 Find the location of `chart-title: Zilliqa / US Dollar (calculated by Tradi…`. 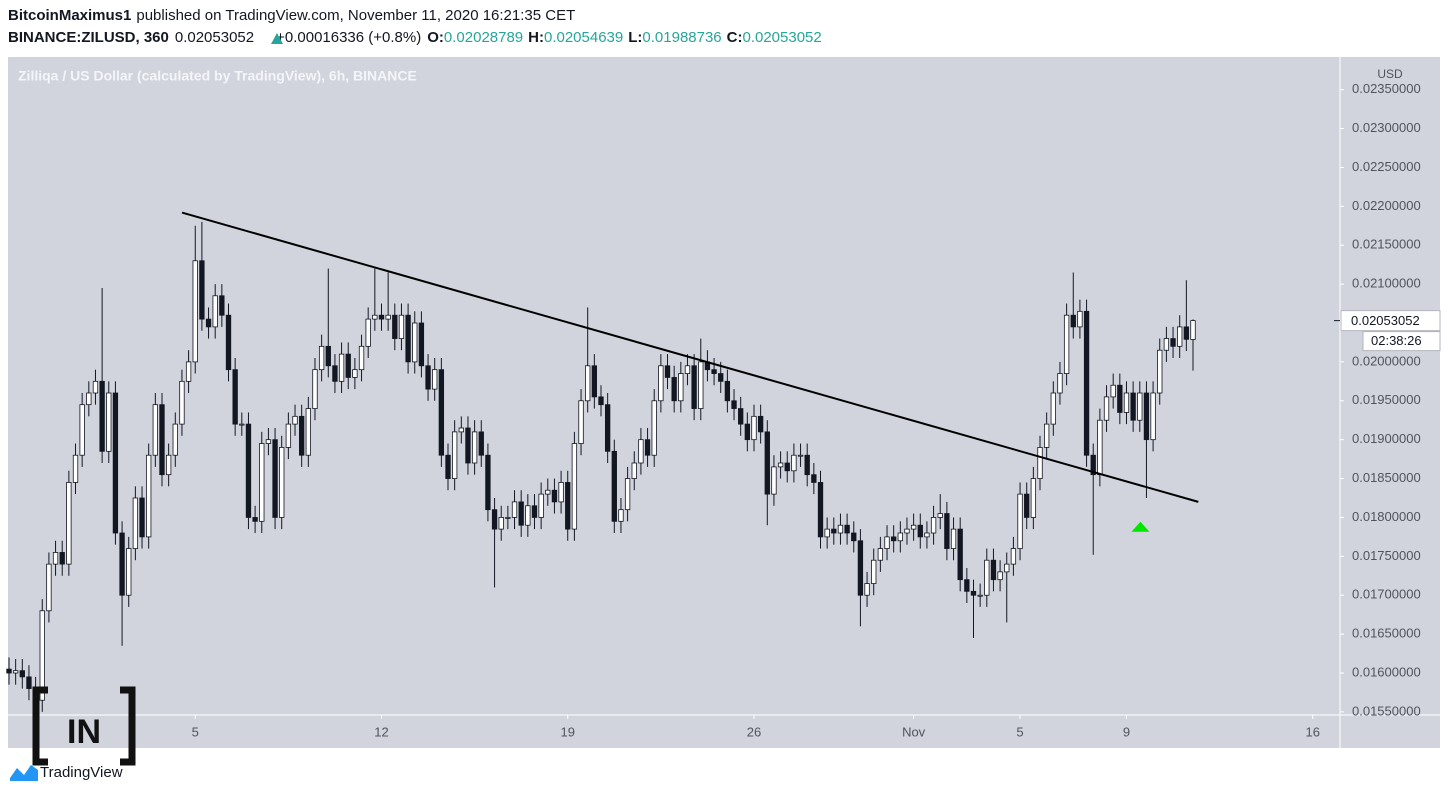

chart-title: Zilliqa / US Dollar (calculated by Tradi… is located at coordinates (217, 76).